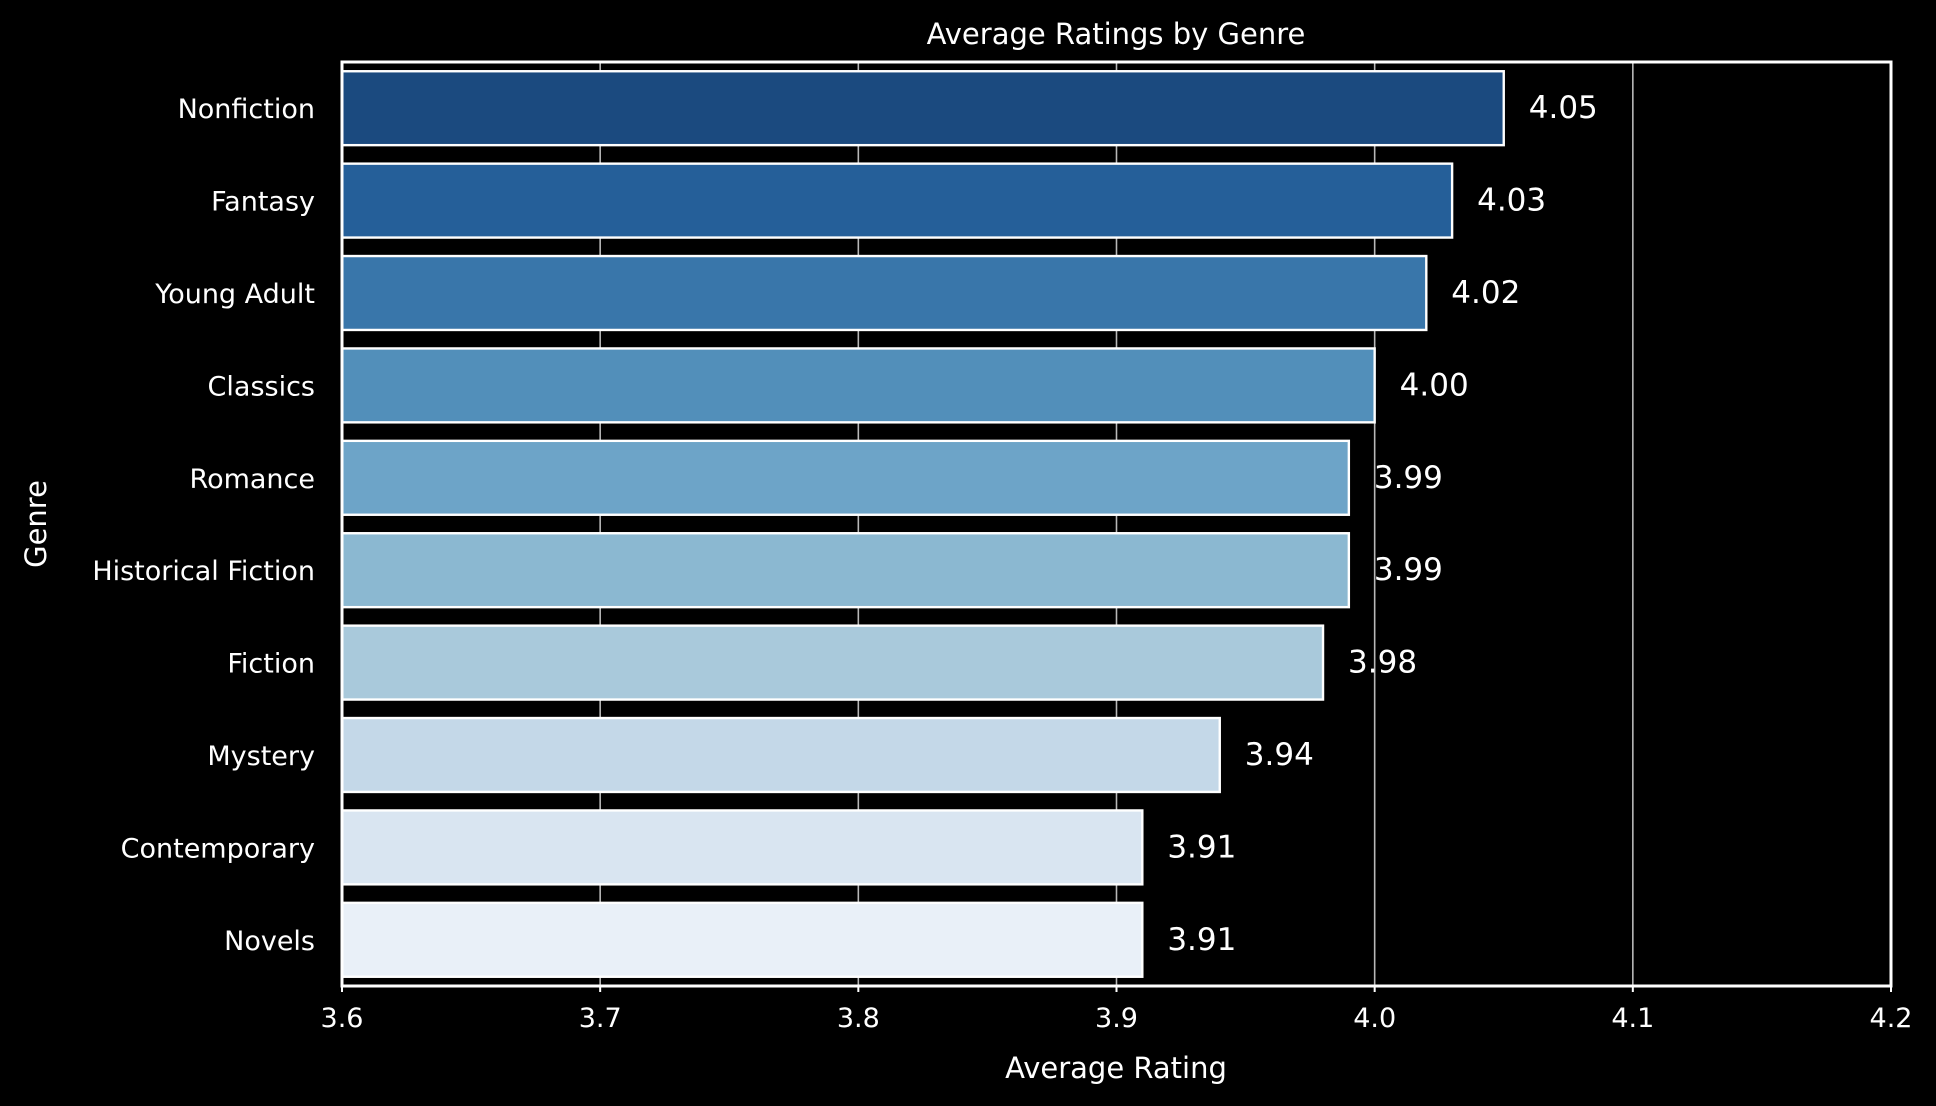  What do you see at coordinates (1382, 663) in the screenshot?
I see `value-label: 3.98` at bounding box center [1382, 663].